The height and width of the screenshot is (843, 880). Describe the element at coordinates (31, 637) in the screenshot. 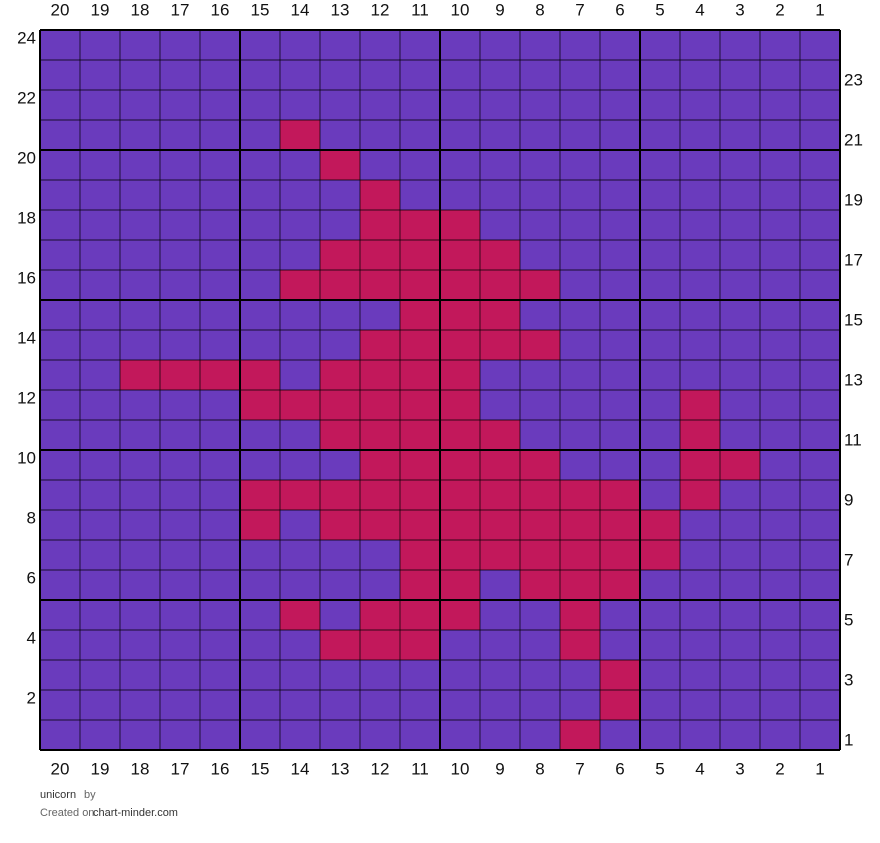

I see `row-label-left: 4` at that location.